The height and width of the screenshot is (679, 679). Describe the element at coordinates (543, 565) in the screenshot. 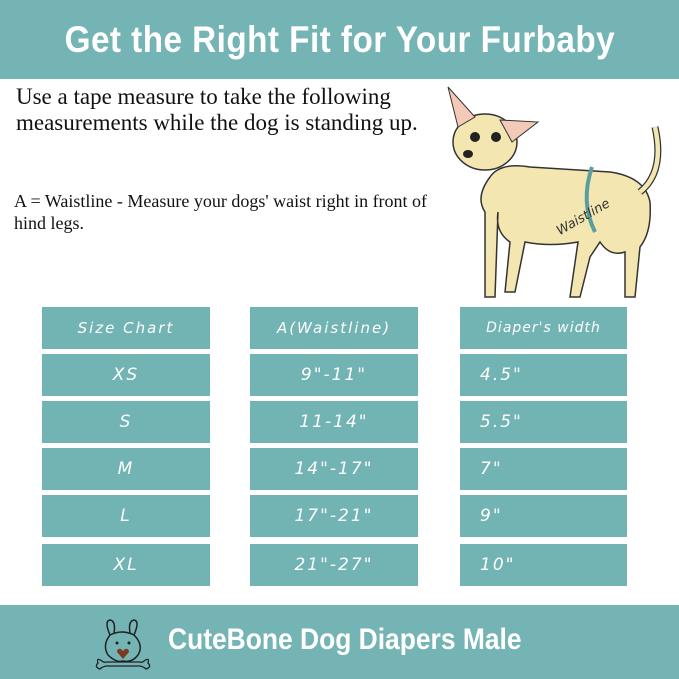

I see `width-cell: 10"` at that location.